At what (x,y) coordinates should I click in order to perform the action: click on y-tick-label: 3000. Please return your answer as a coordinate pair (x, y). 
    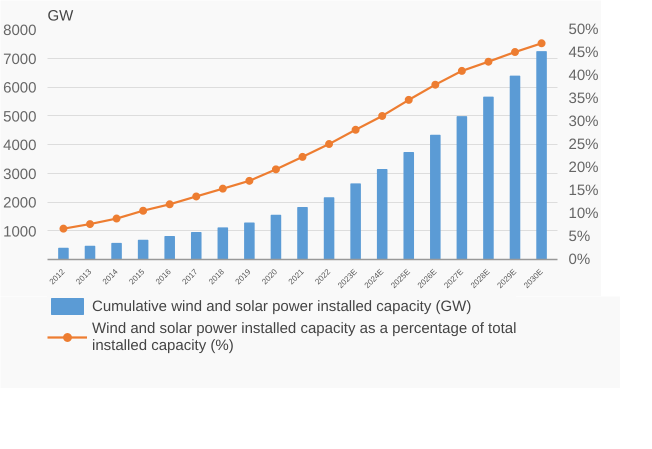
    Looking at the image, I should click on (20, 174).